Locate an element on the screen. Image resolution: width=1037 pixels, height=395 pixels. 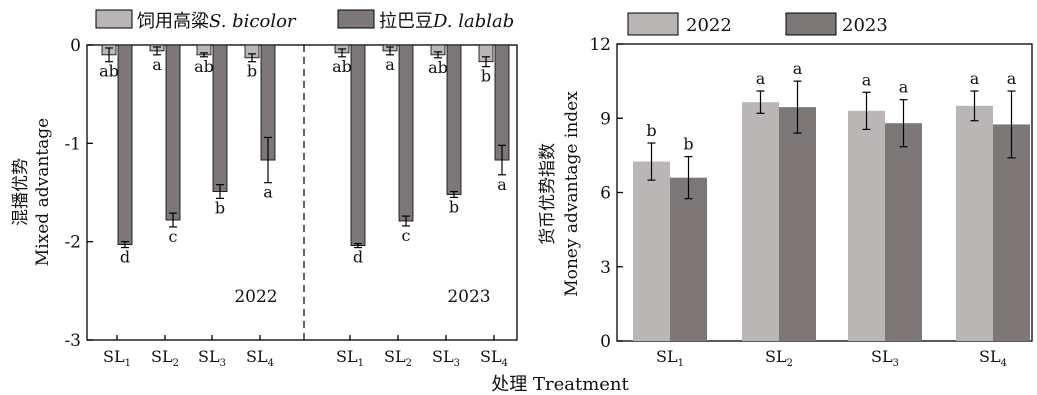
left-legend: 饲用高粱S. bicolor 拉巴豆D. lablab is located at coordinates (304, 20).